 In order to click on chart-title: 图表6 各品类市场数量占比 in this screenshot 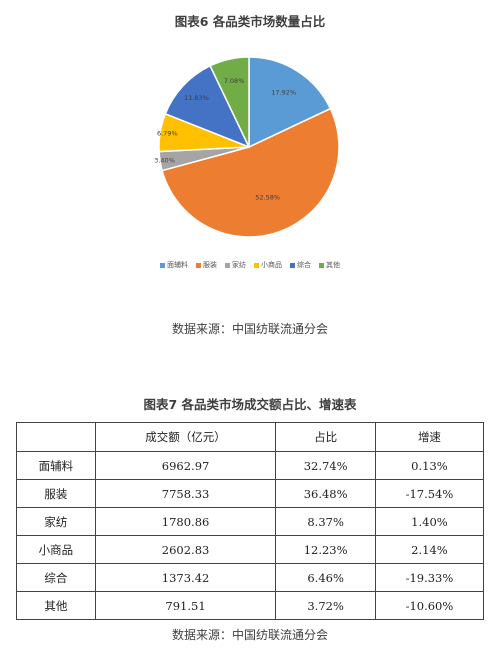, I will do `click(250, 21)`.